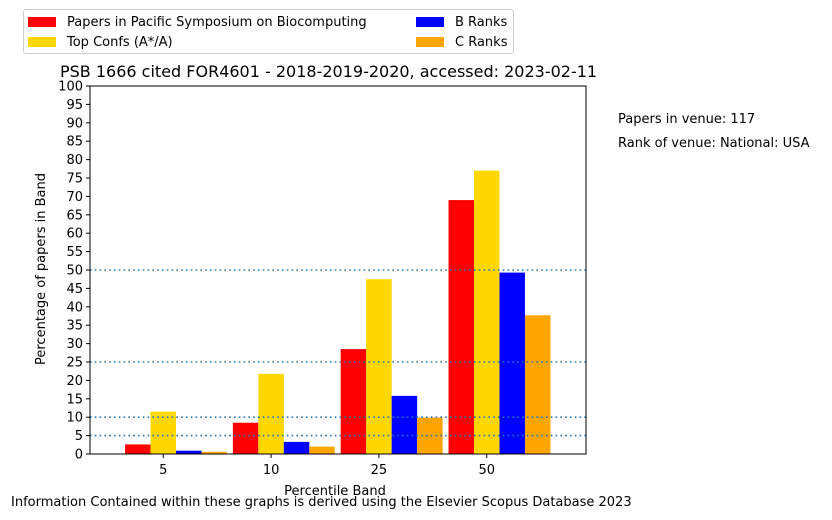 The image size is (832, 520). Describe the element at coordinates (481, 22) in the screenshot. I see `legend-label-b-ranks: B Ranks` at that location.